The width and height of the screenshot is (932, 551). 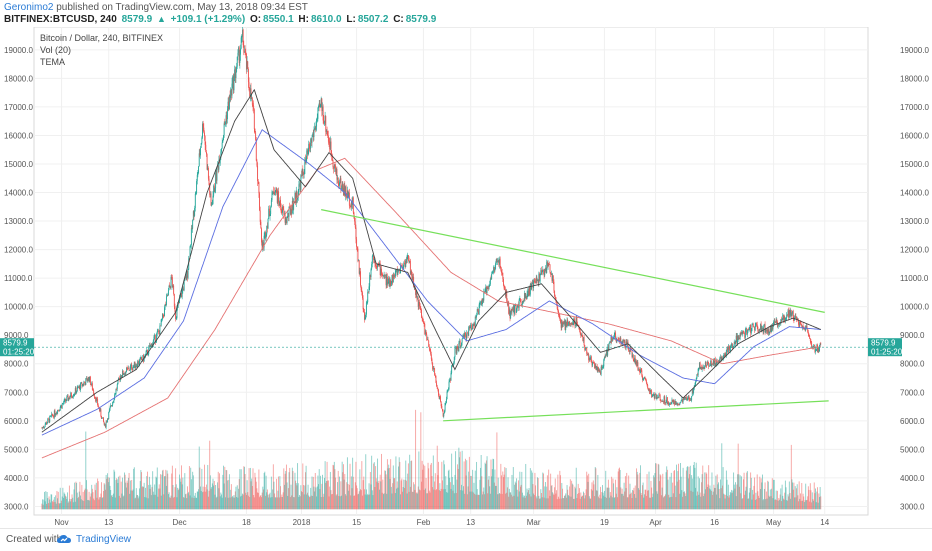 I want to click on time-axis: Nov 13 Dec 18 2018 15 Feb 13 Mar 19 Apr 16 May 14, so click(x=441, y=522).